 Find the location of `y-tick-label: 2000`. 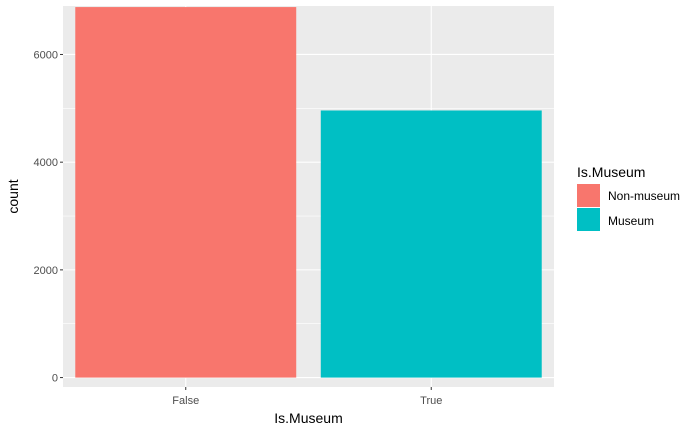

y-tick-label: 2000 is located at coordinates (46, 271).